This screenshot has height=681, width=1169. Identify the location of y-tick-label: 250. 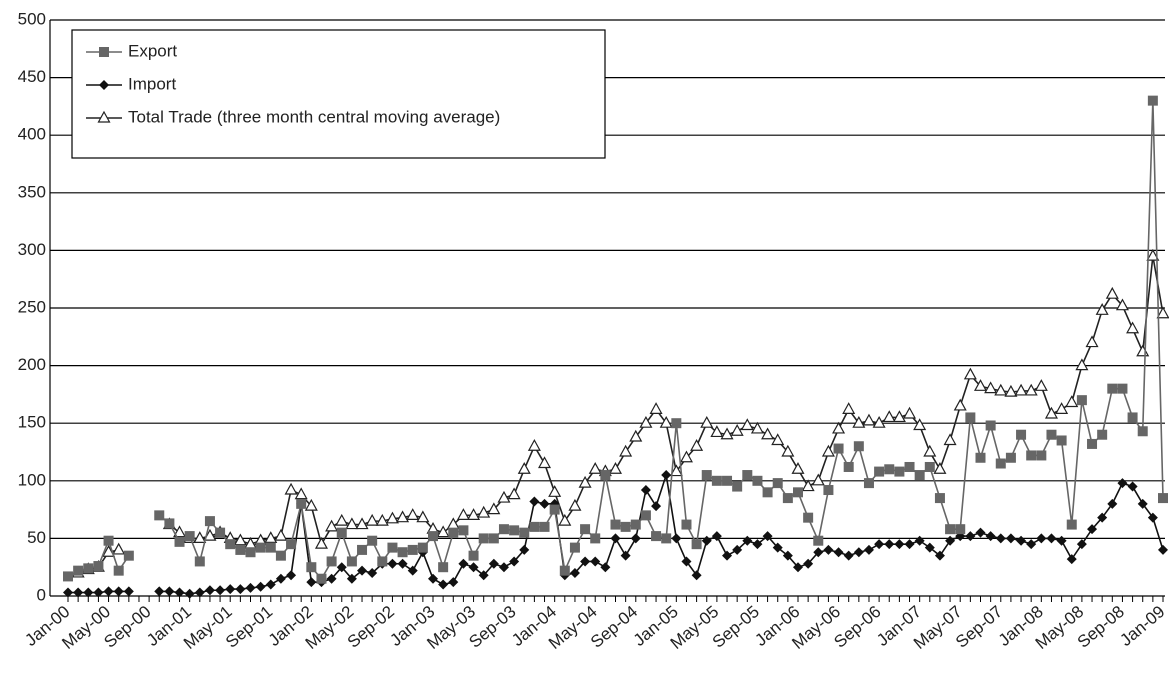
(32, 306).